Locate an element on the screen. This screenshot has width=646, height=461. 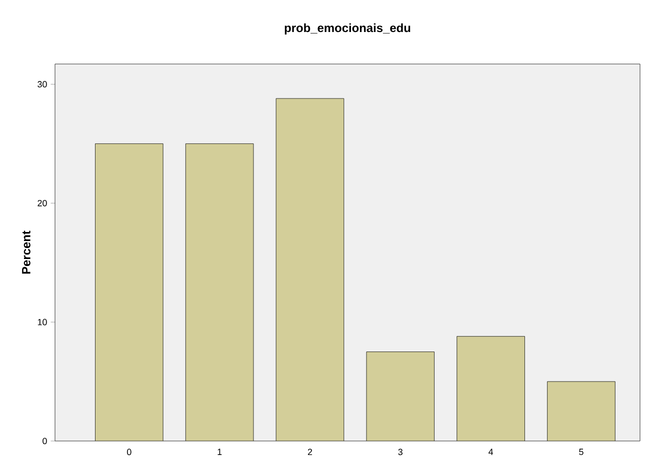
y-tick-label: 10 is located at coordinates (42, 322).